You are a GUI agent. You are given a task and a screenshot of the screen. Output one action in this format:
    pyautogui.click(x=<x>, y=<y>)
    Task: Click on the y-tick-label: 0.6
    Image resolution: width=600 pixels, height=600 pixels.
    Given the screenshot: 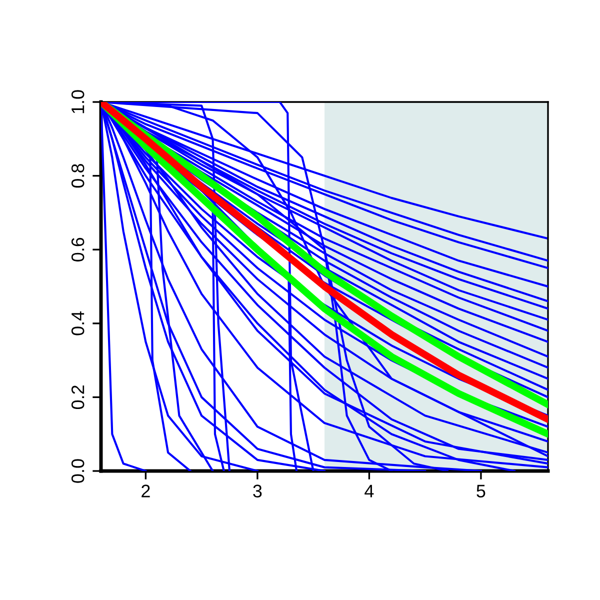 What is the action you would take?
    pyautogui.click(x=77, y=250)
    